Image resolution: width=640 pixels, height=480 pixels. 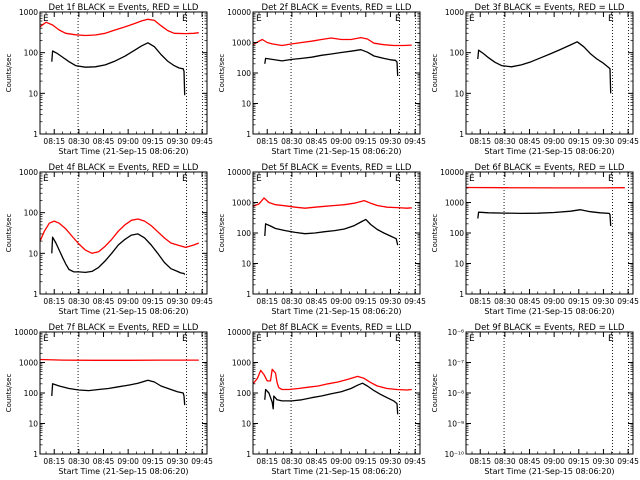 What do you see at coordinates (124, 328) in the screenshot?
I see `panel-title: Det 7f BLACK = Events, RED = LLD` at bounding box center [124, 328].